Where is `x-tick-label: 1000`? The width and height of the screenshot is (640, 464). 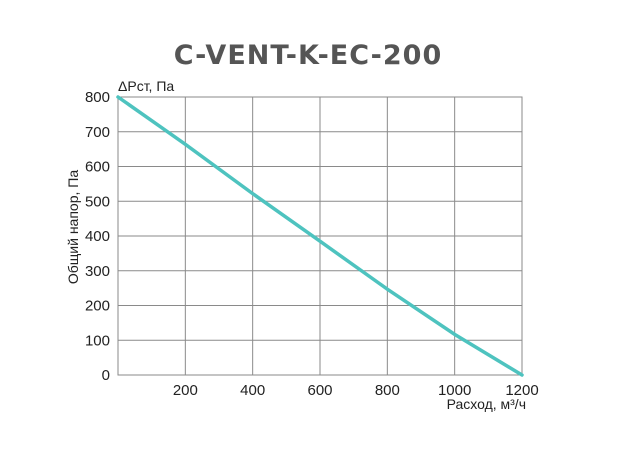
x-tick-label: 1000 is located at coordinates (454, 390).